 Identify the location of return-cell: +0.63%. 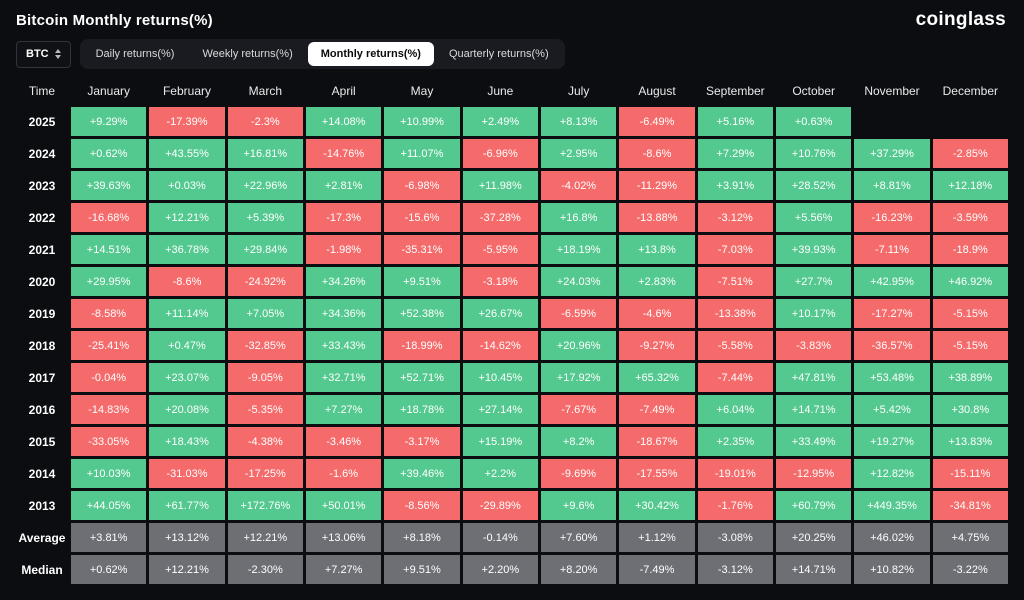
(814, 121).